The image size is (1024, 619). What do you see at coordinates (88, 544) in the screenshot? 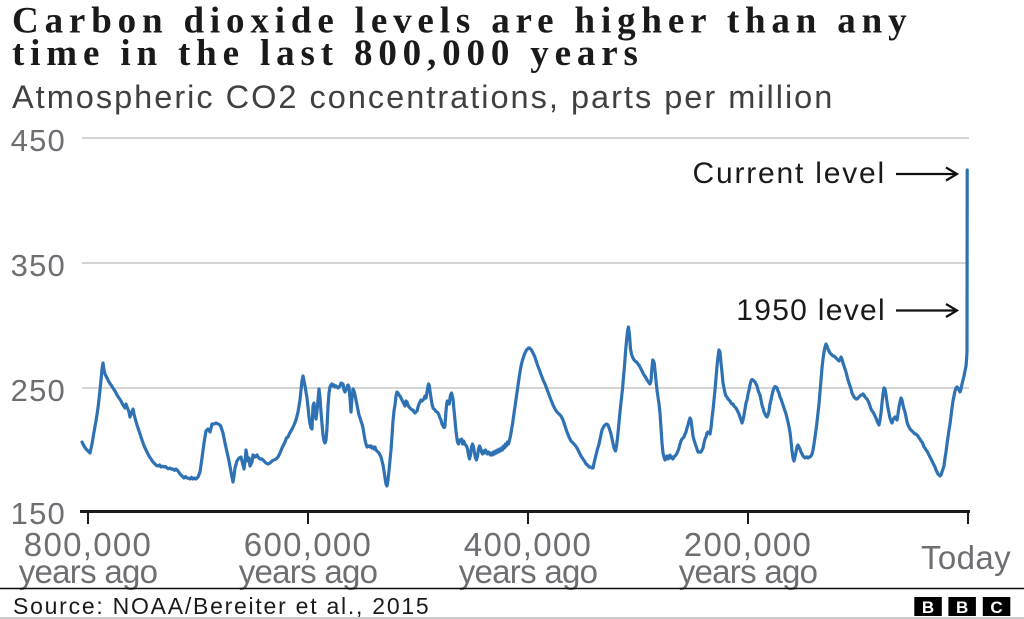
I see `svg-text: 800,000` at bounding box center [88, 544].